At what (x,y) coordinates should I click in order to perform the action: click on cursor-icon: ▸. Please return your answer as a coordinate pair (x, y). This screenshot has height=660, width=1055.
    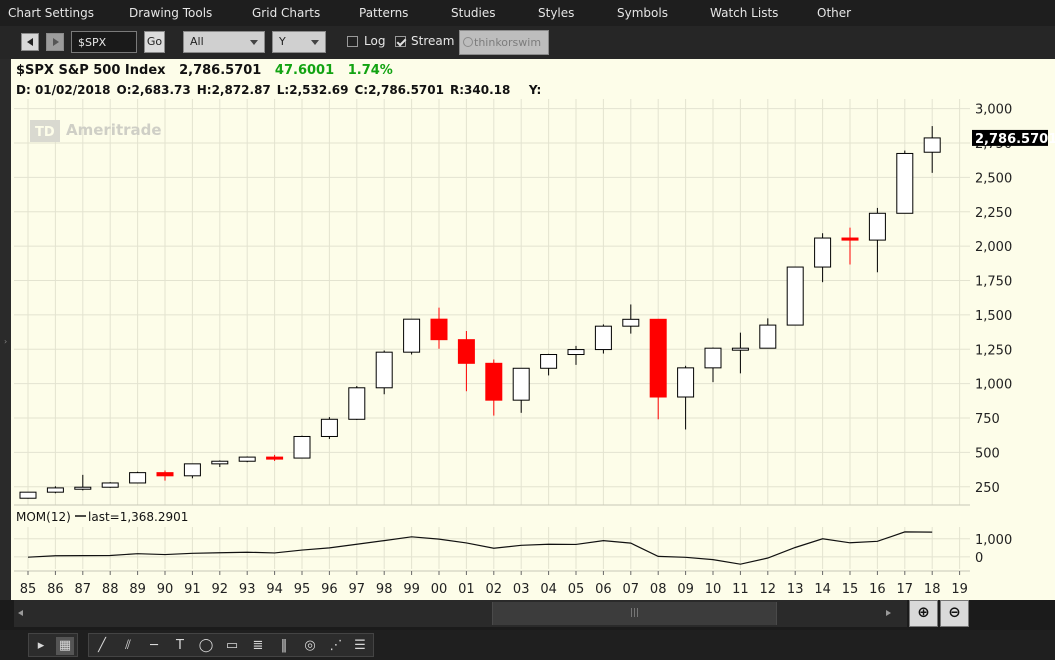
    Looking at the image, I should click on (41, 645).